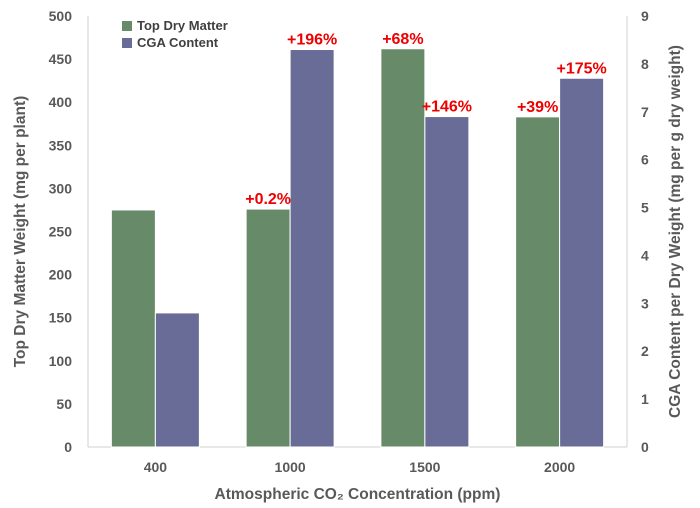  Describe the element at coordinates (182, 25) in the screenshot. I see `legend-label: Top Dry Matter` at that location.